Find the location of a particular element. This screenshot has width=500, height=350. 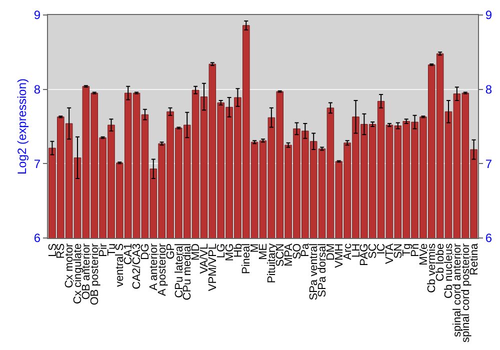

y-tick-label: 6 is located at coordinates (37, 238).